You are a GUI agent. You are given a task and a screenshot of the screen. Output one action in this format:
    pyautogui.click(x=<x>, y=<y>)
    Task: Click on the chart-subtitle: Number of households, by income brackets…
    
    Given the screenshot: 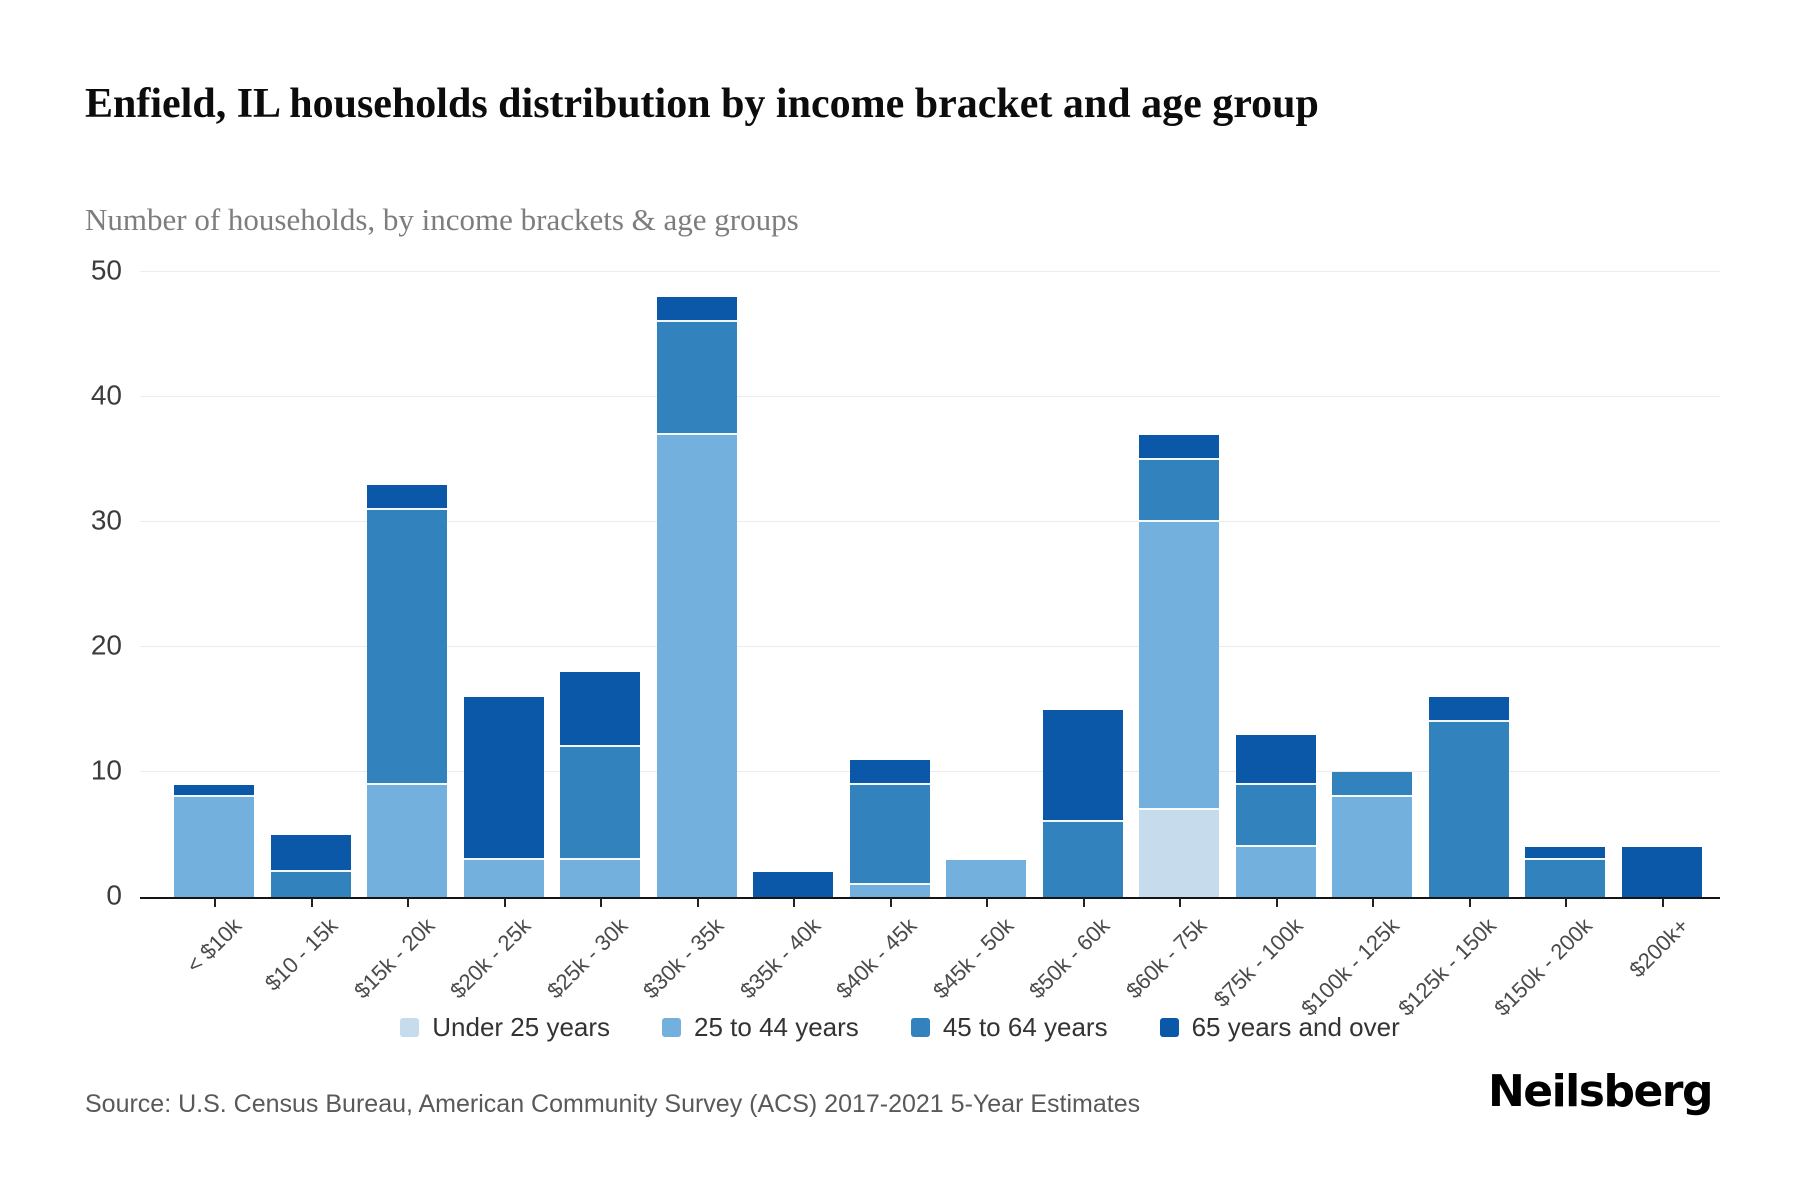 What is the action you would take?
    pyautogui.click(x=442, y=219)
    